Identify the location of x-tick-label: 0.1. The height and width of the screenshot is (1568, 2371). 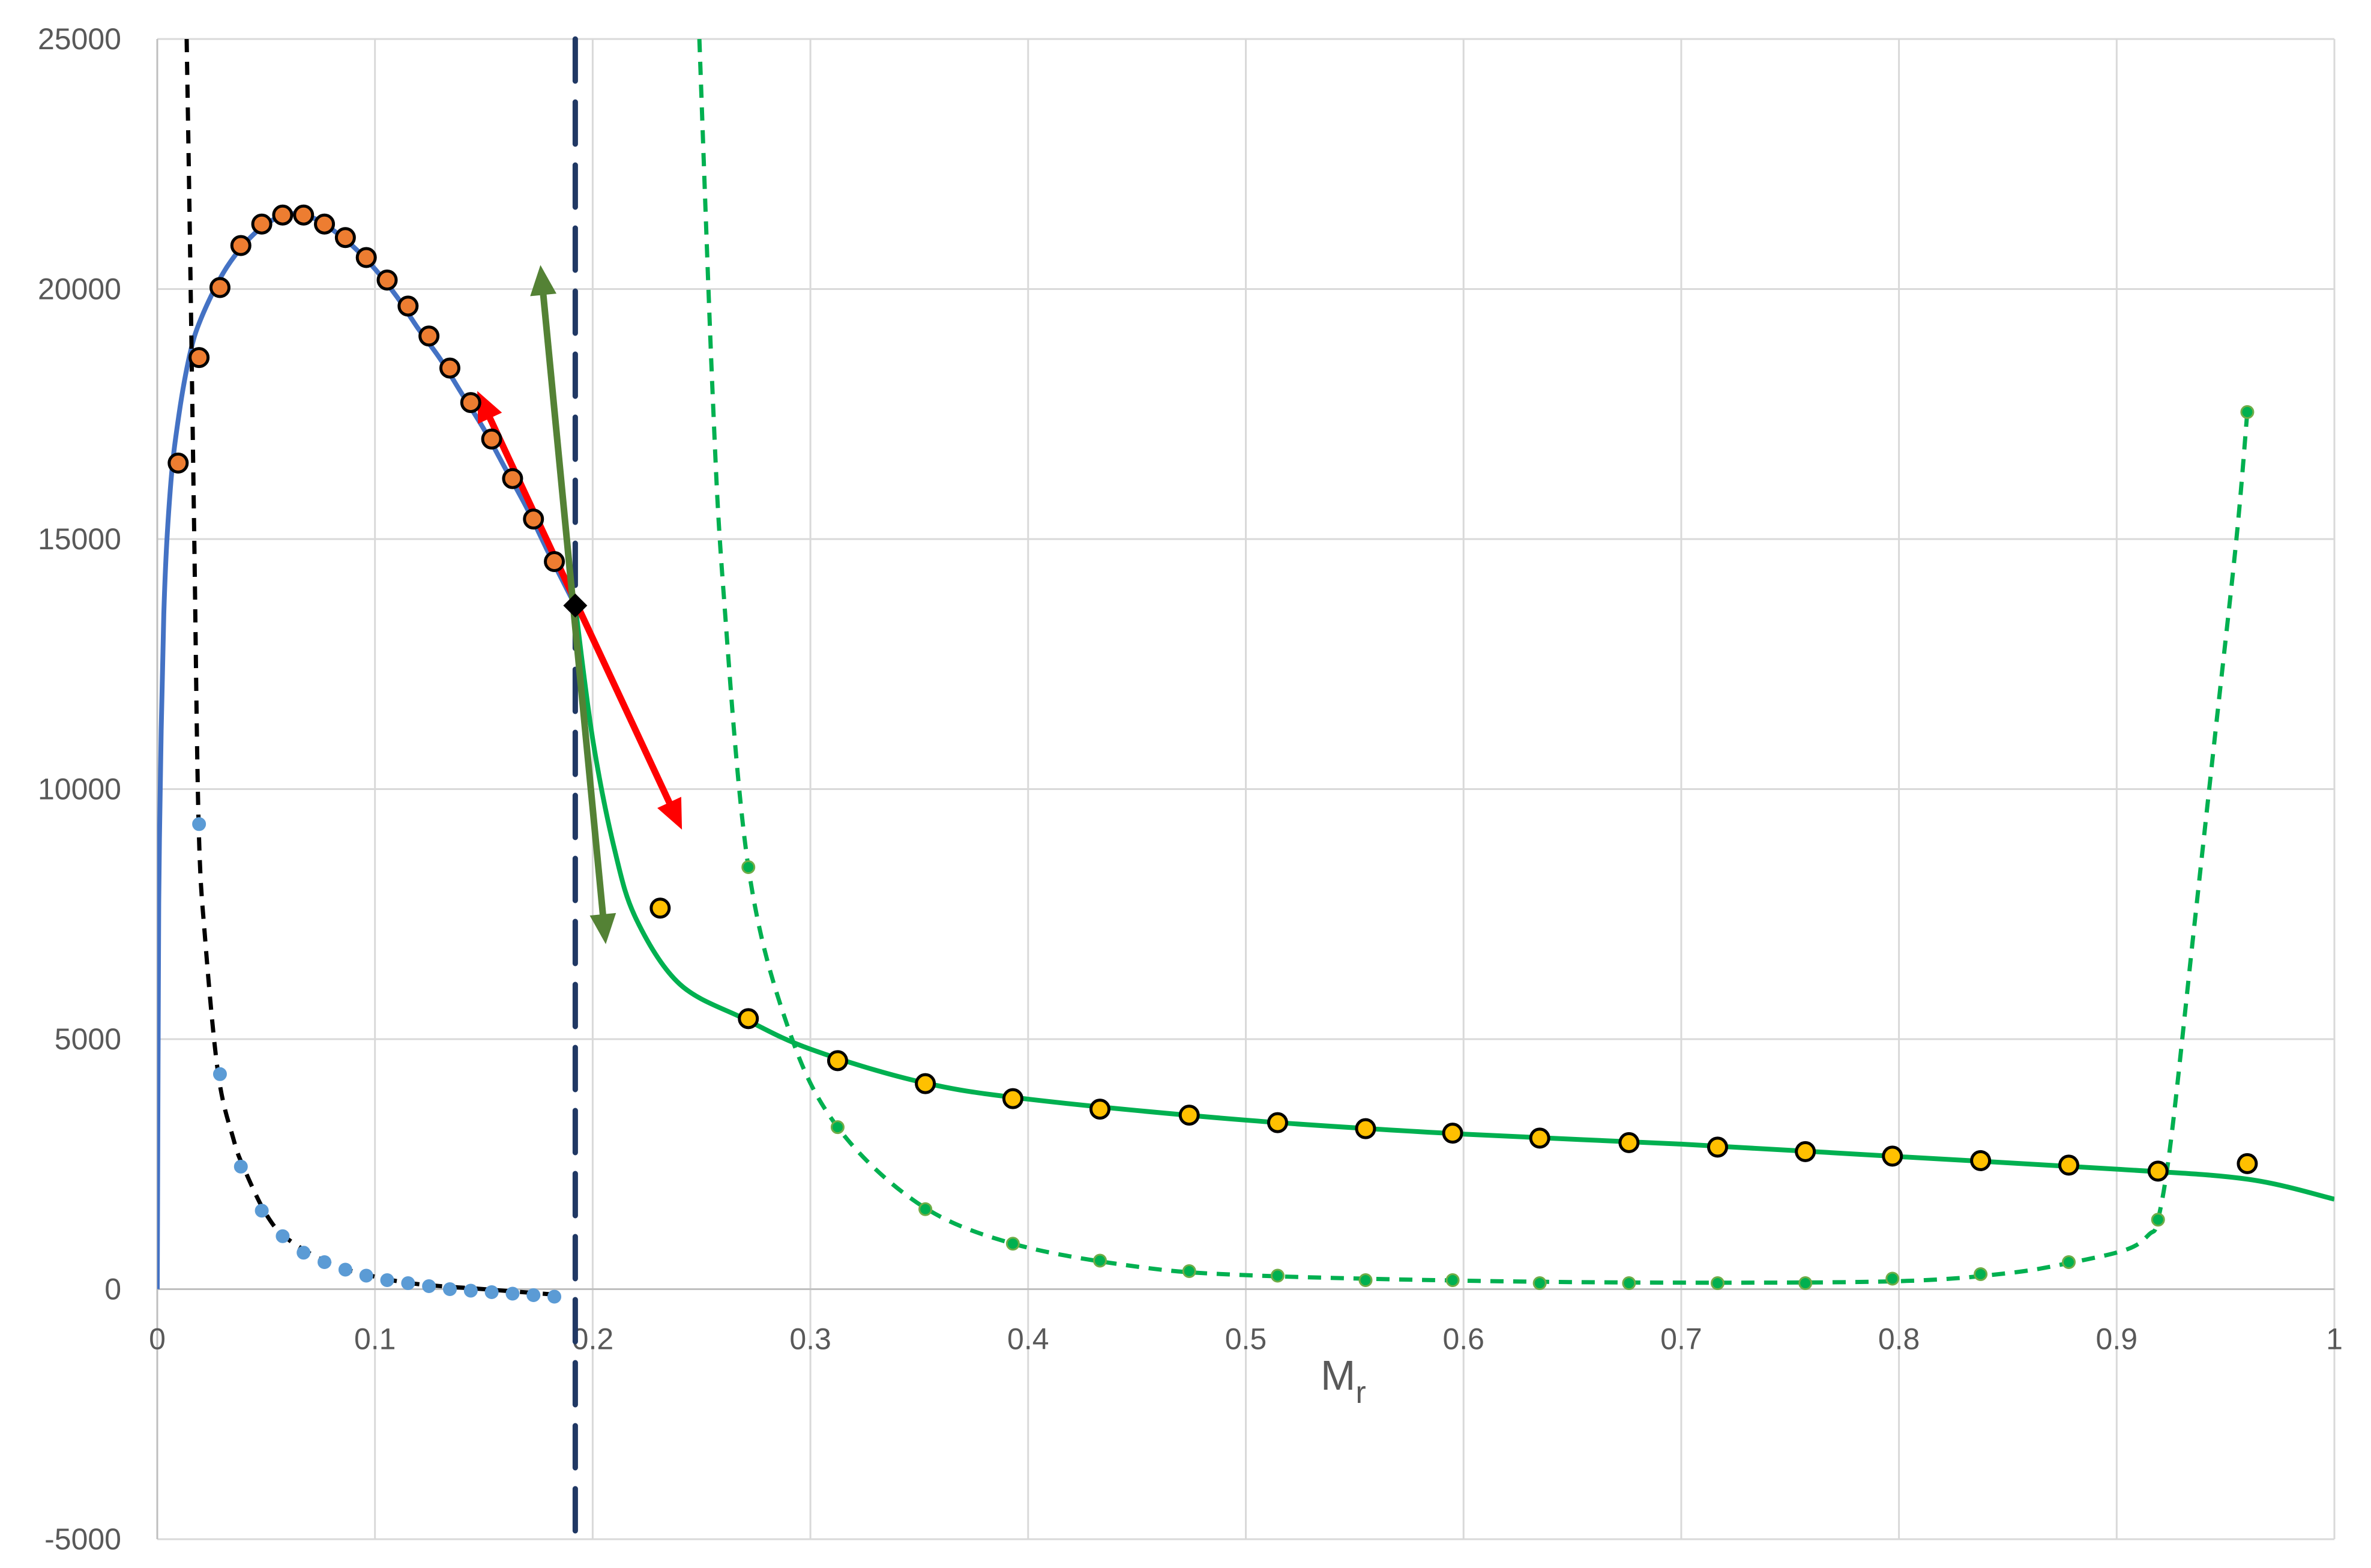
(375, 1339).